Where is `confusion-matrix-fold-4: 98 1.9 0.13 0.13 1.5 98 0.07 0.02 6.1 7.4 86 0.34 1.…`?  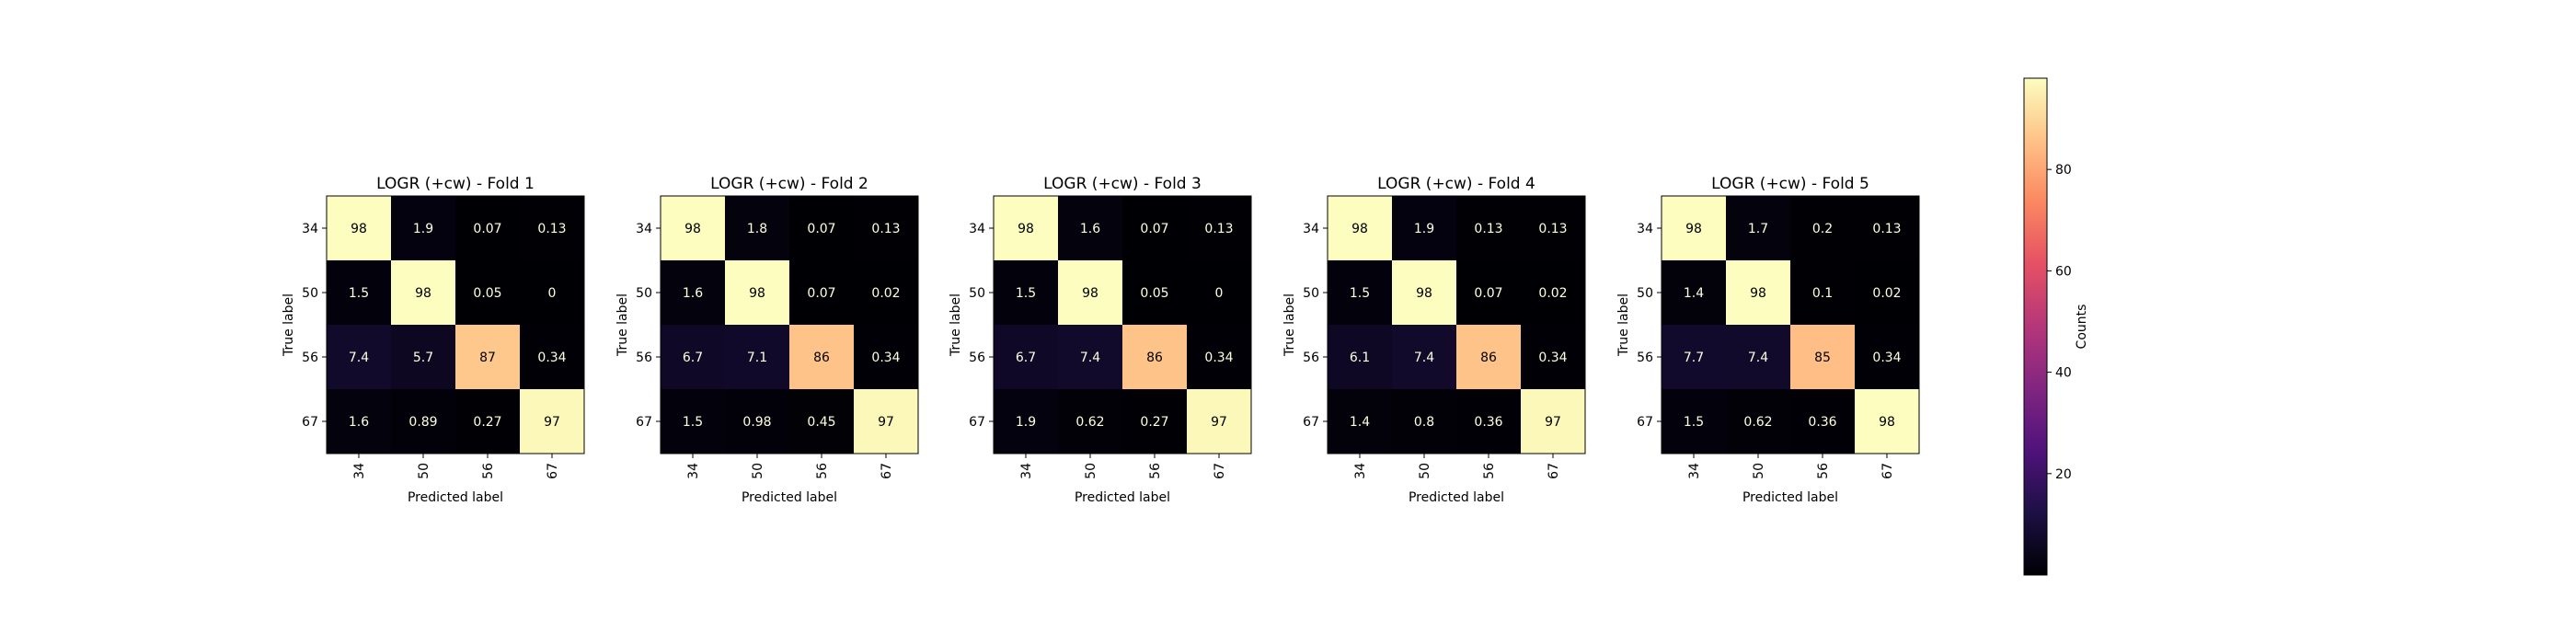 confusion-matrix-fold-4: 98 1.9 0.13 0.13 1.5 98 0.07 0.02 6.1 7.4 86 0.34 1.… is located at coordinates (1434, 340).